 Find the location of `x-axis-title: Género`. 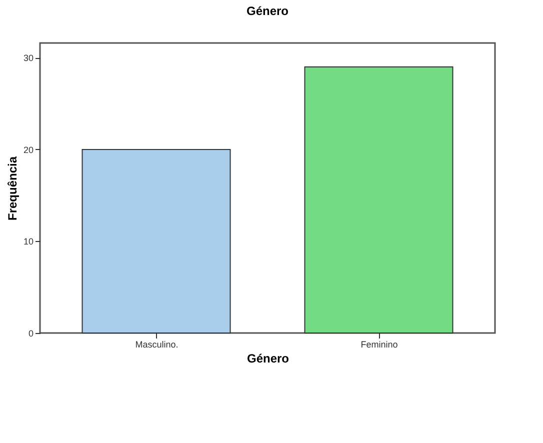

x-axis-title: Género is located at coordinates (268, 359).